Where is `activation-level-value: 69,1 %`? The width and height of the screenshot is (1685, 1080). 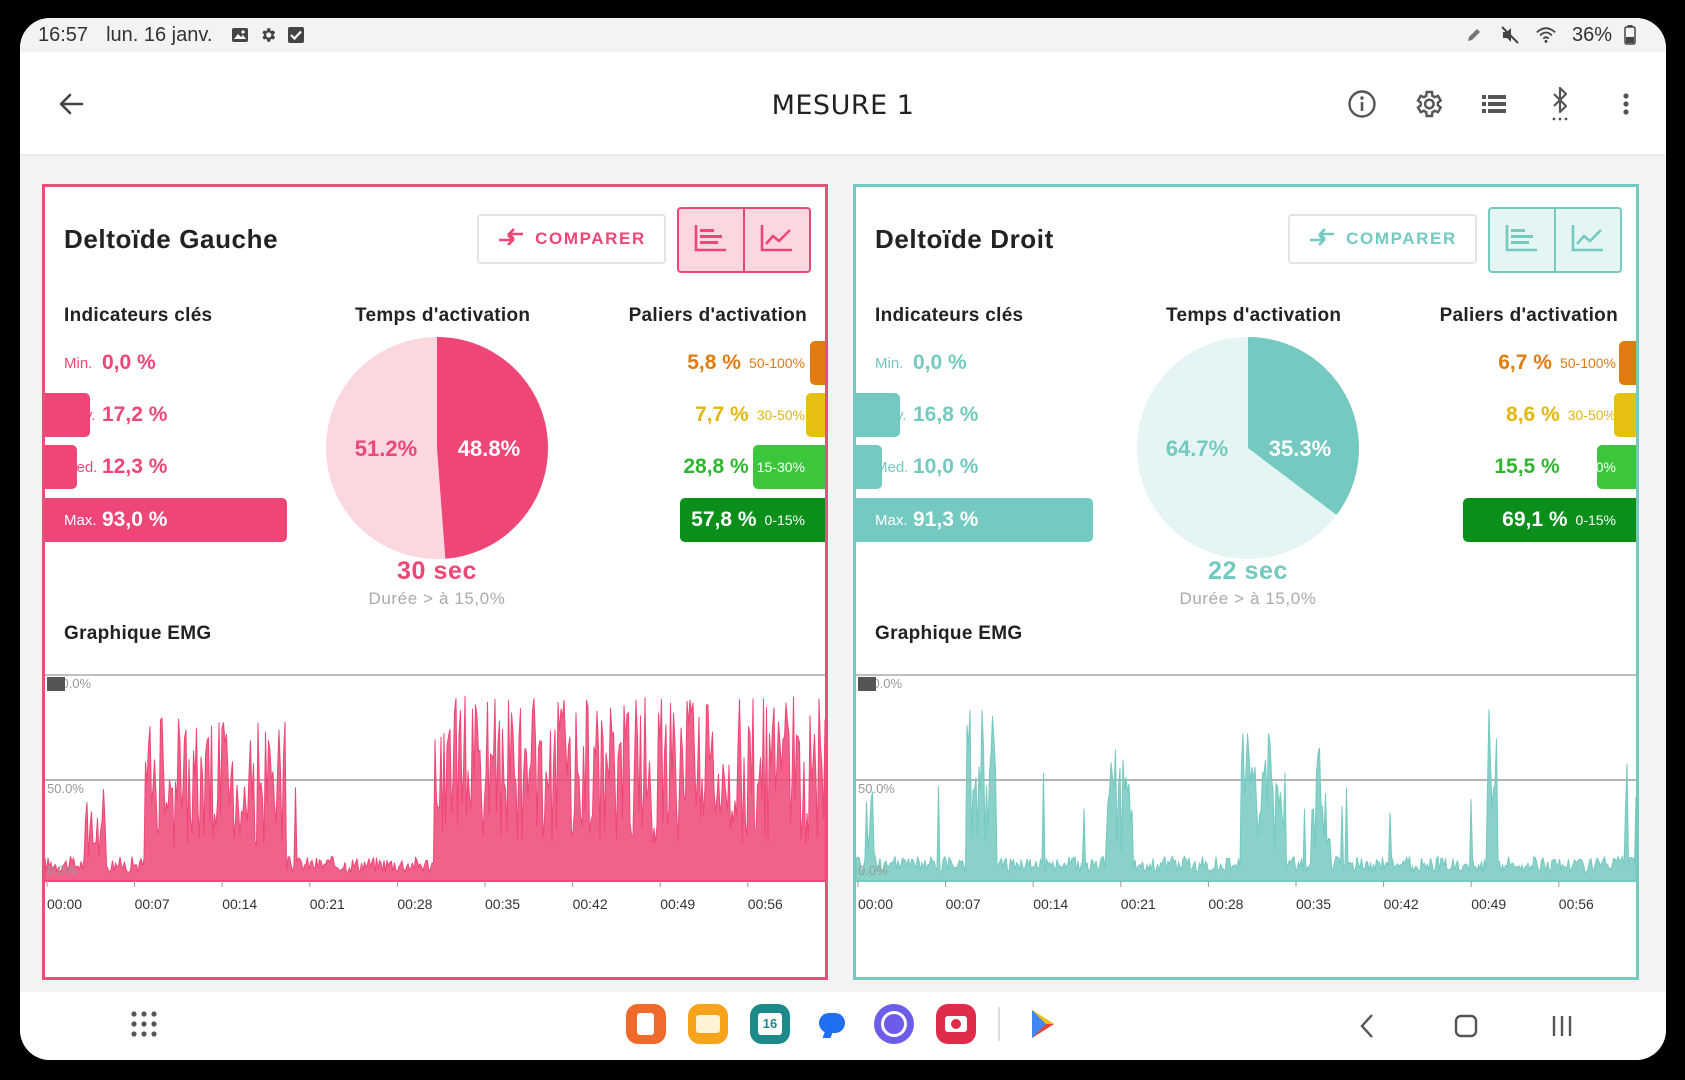 activation-level-value: 69,1 % is located at coordinates (1535, 519).